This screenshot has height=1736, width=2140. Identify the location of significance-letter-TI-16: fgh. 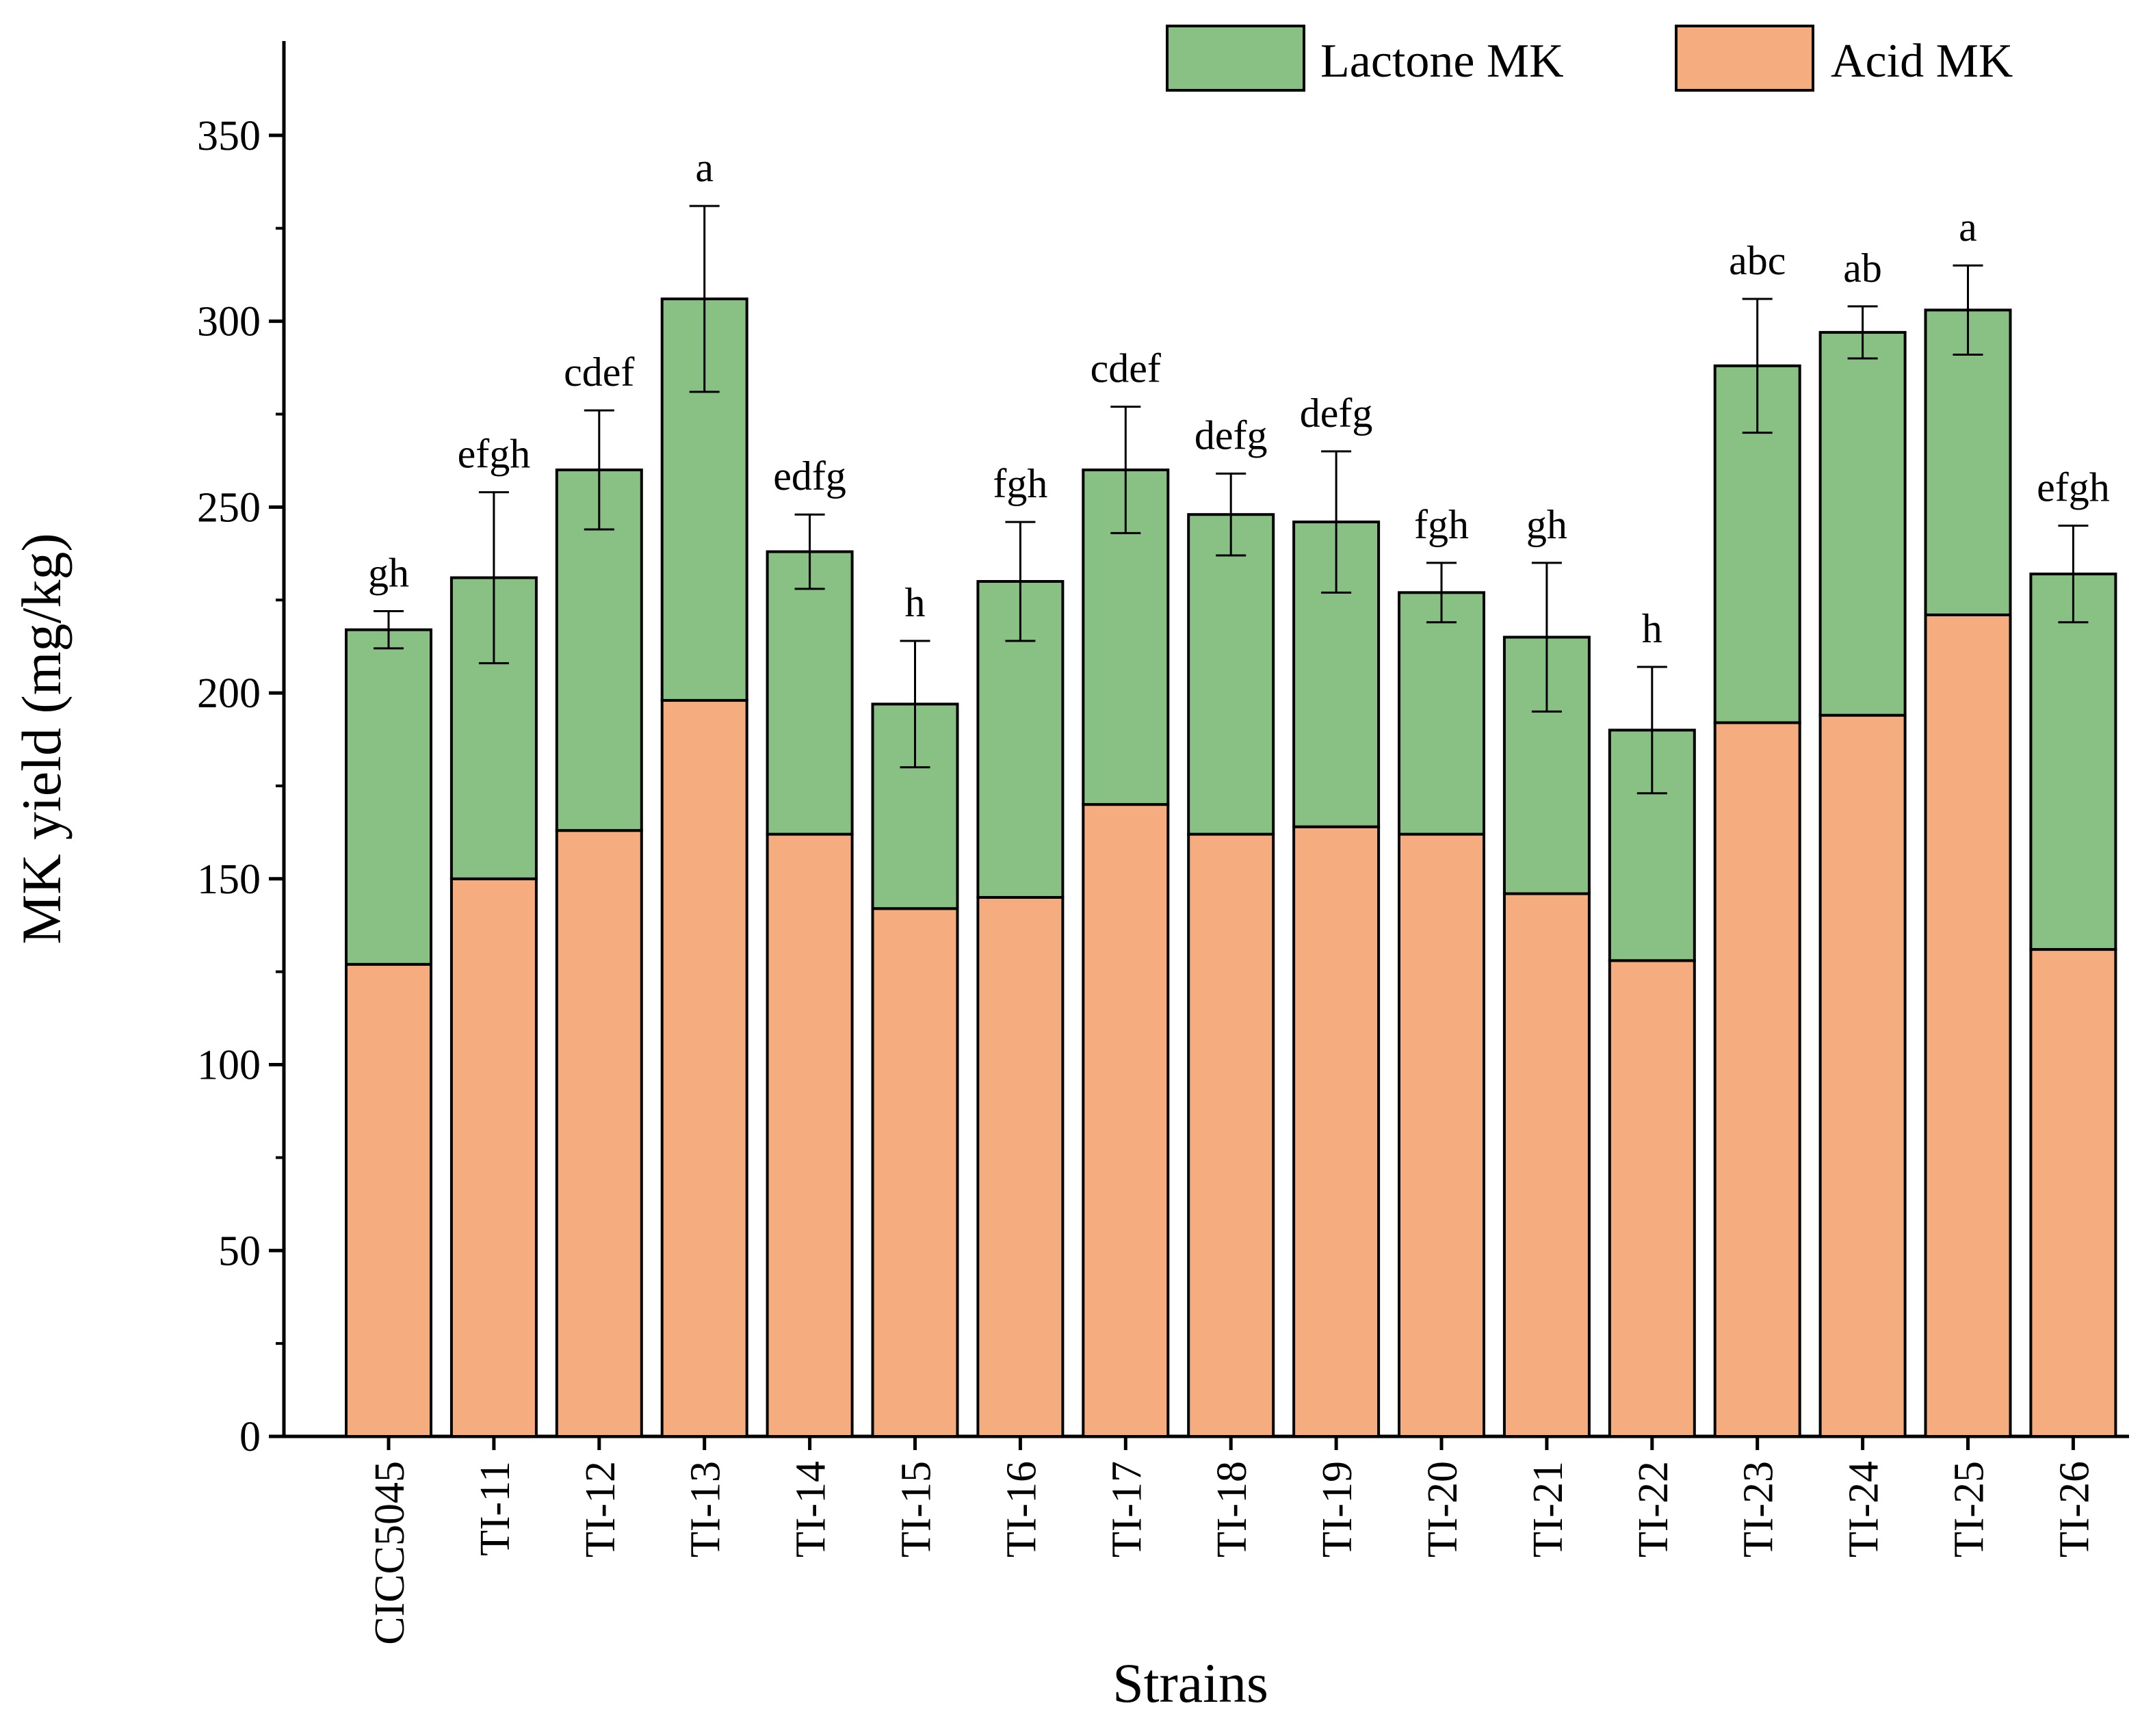
(1020, 483).